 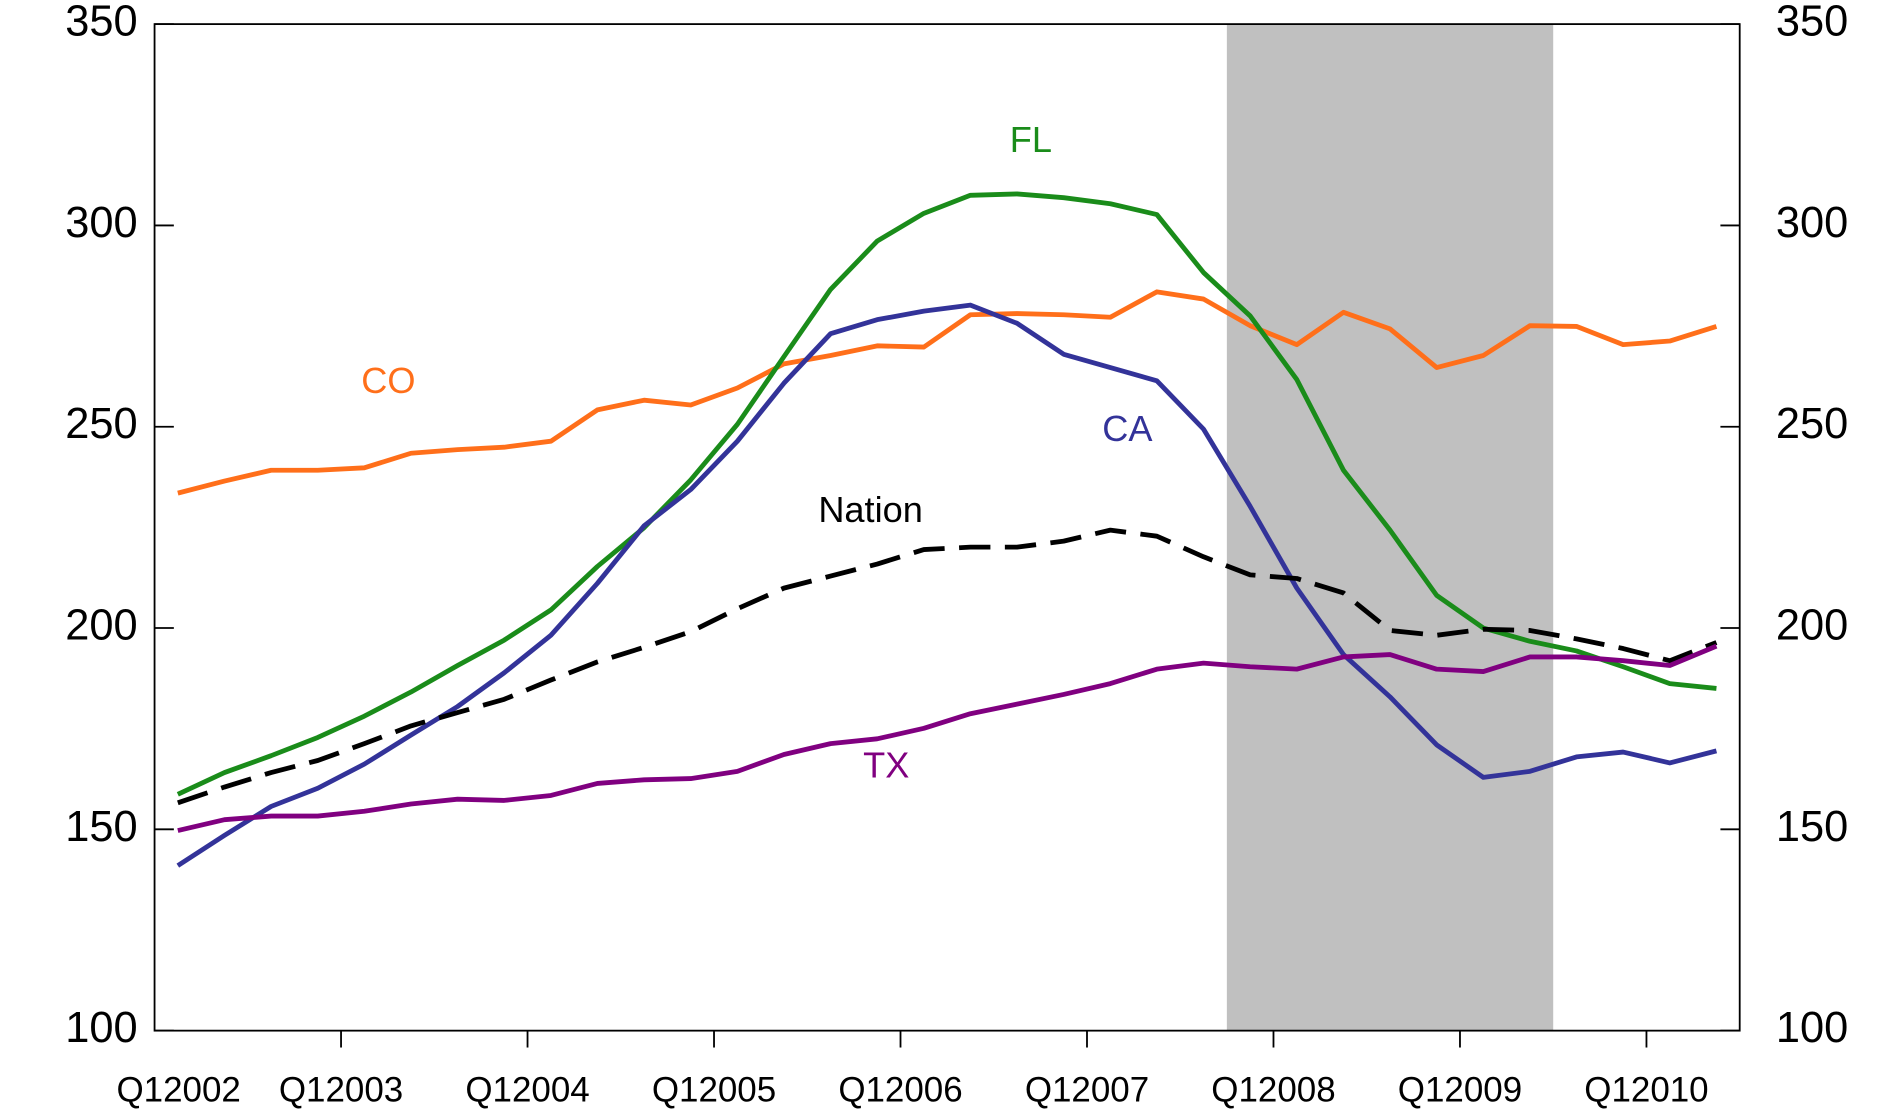 What do you see at coordinates (947, 738) in the screenshot?
I see `series-line` at bounding box center [947, 738].